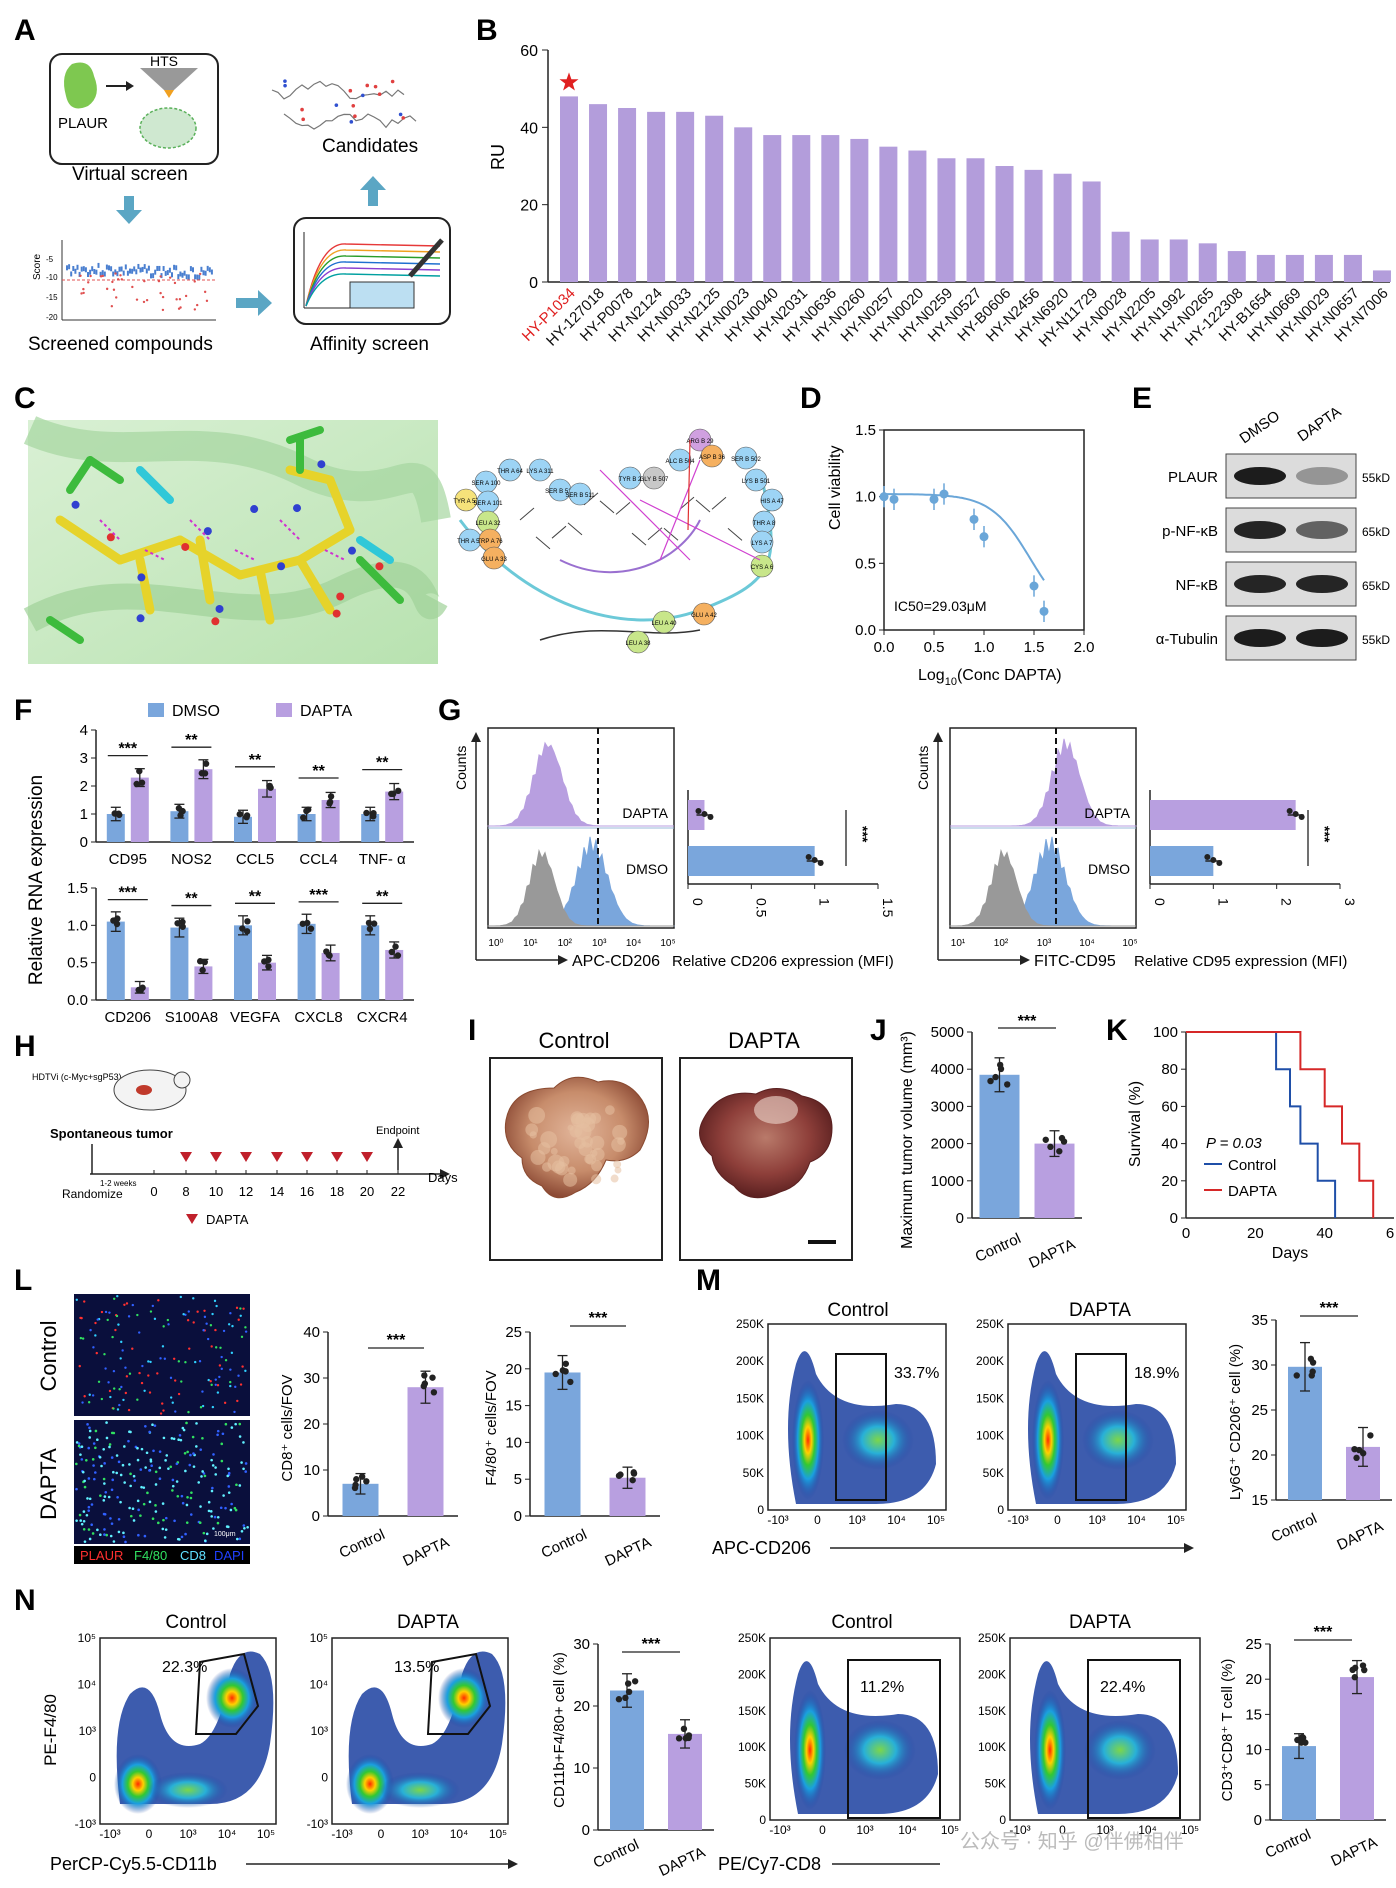  What do you see at coordinates (80, 475) in the screenshot?
I see `residue-bond` at bounding box center [80, 475].